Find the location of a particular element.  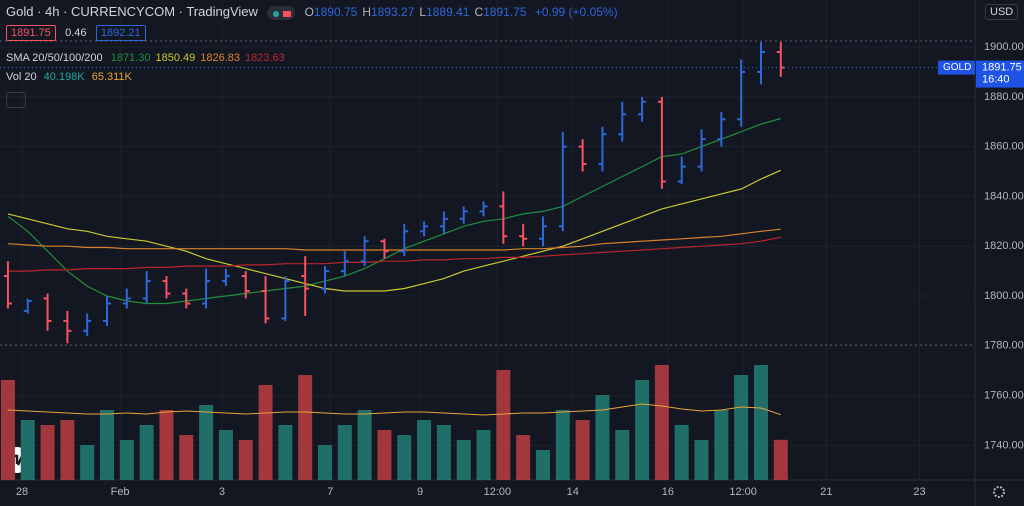

x-tick-label: 16 is located at coordinates (668, 492).